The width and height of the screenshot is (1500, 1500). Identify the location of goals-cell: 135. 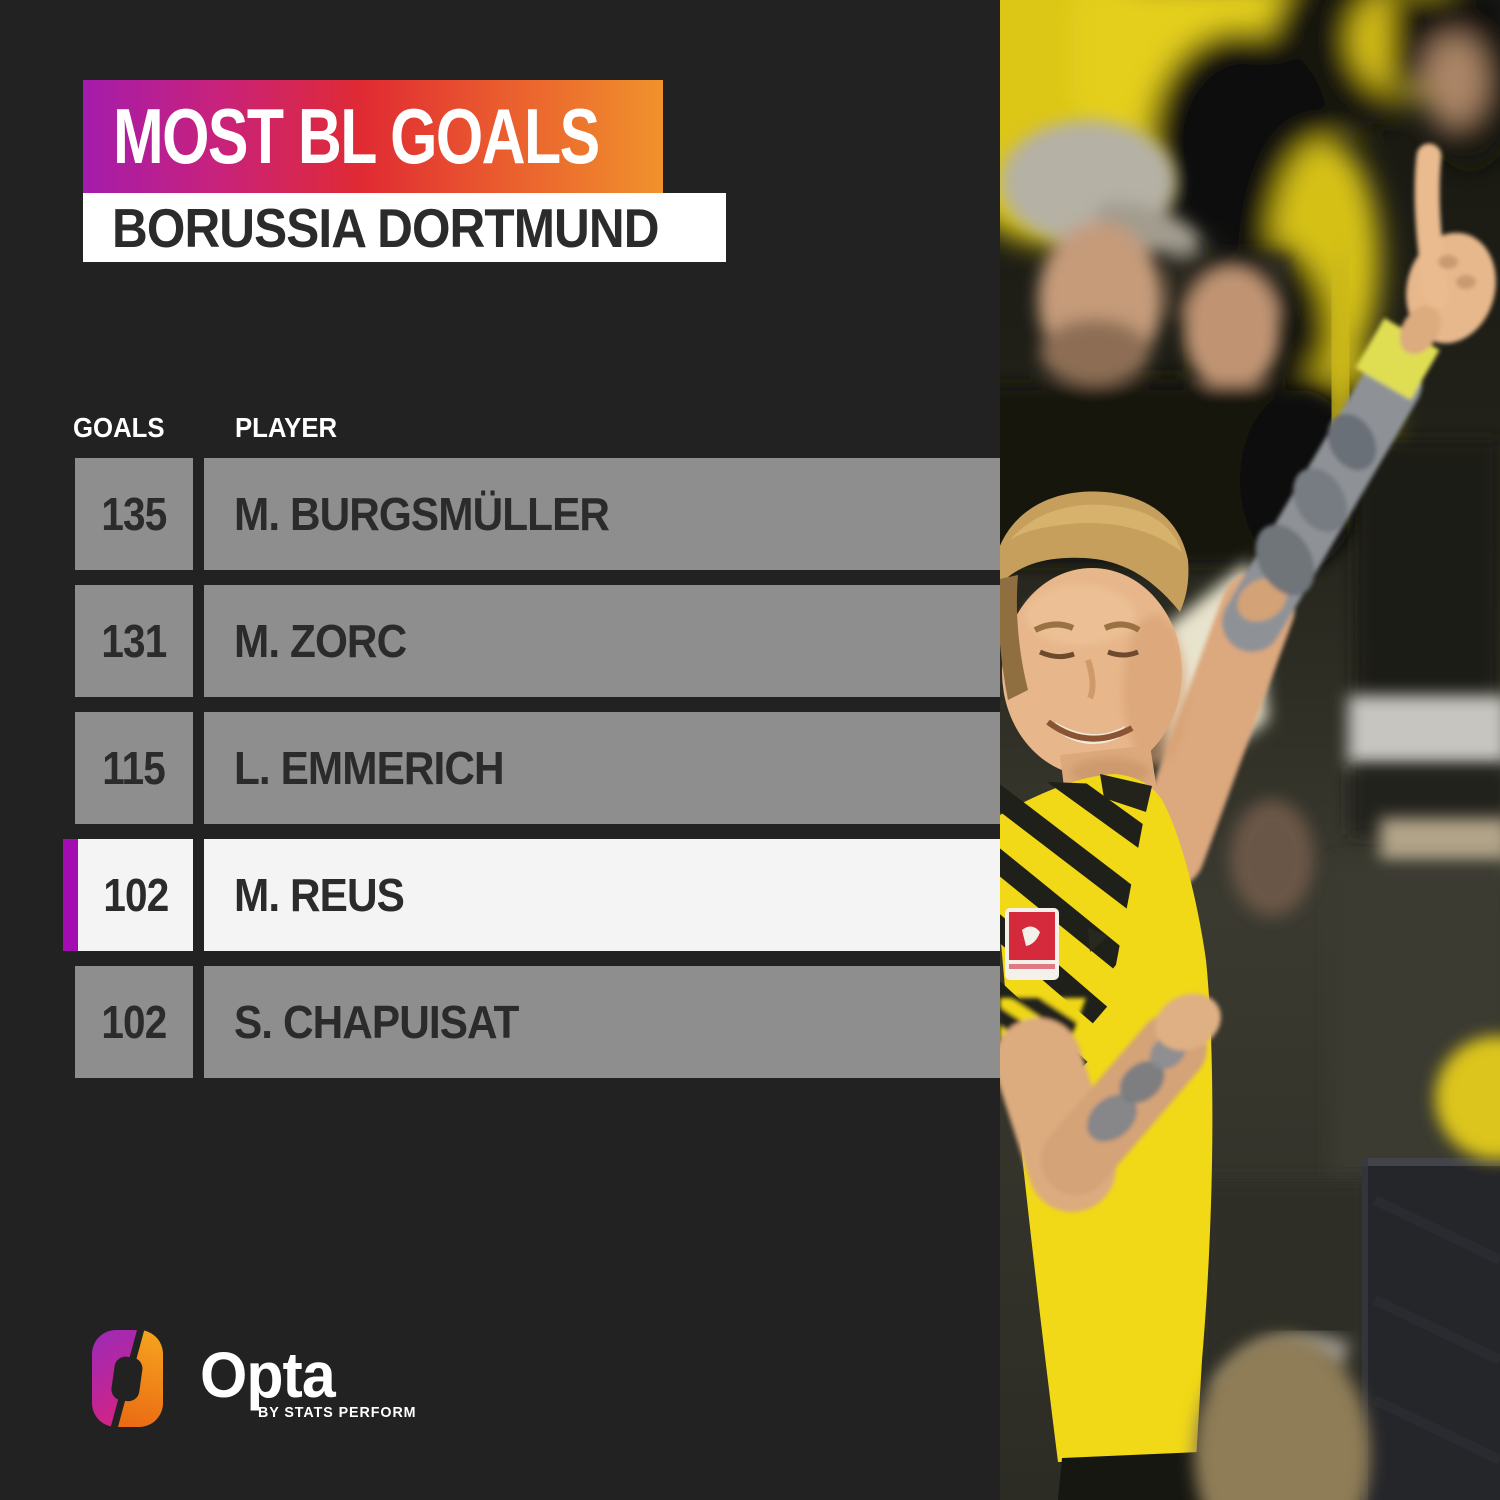
(134, 514).